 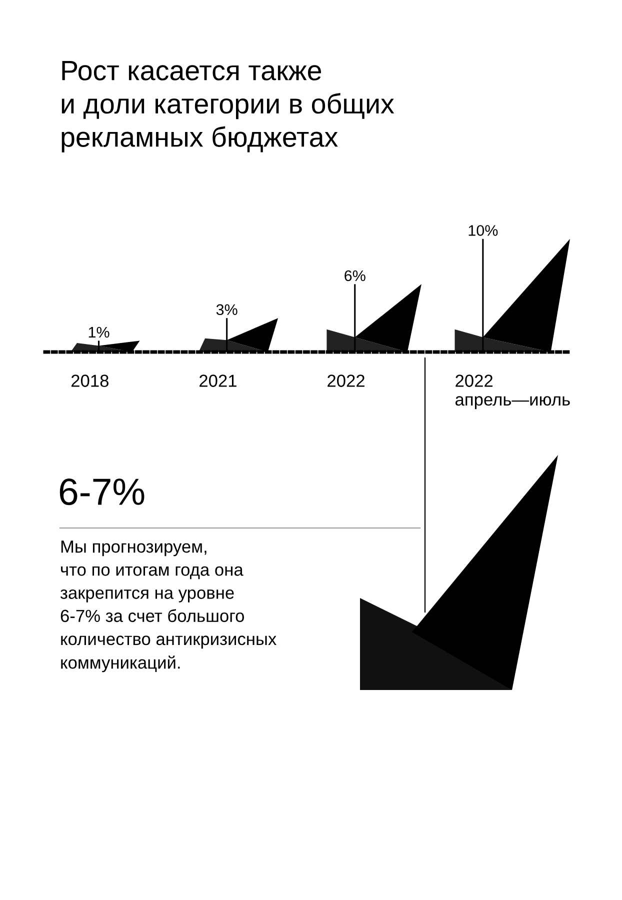 What do you see at coordinates (512, 392) in the screenshot?
I see `x-tick-label: 2022 апрель—июль` at bounding box center [512, 392].